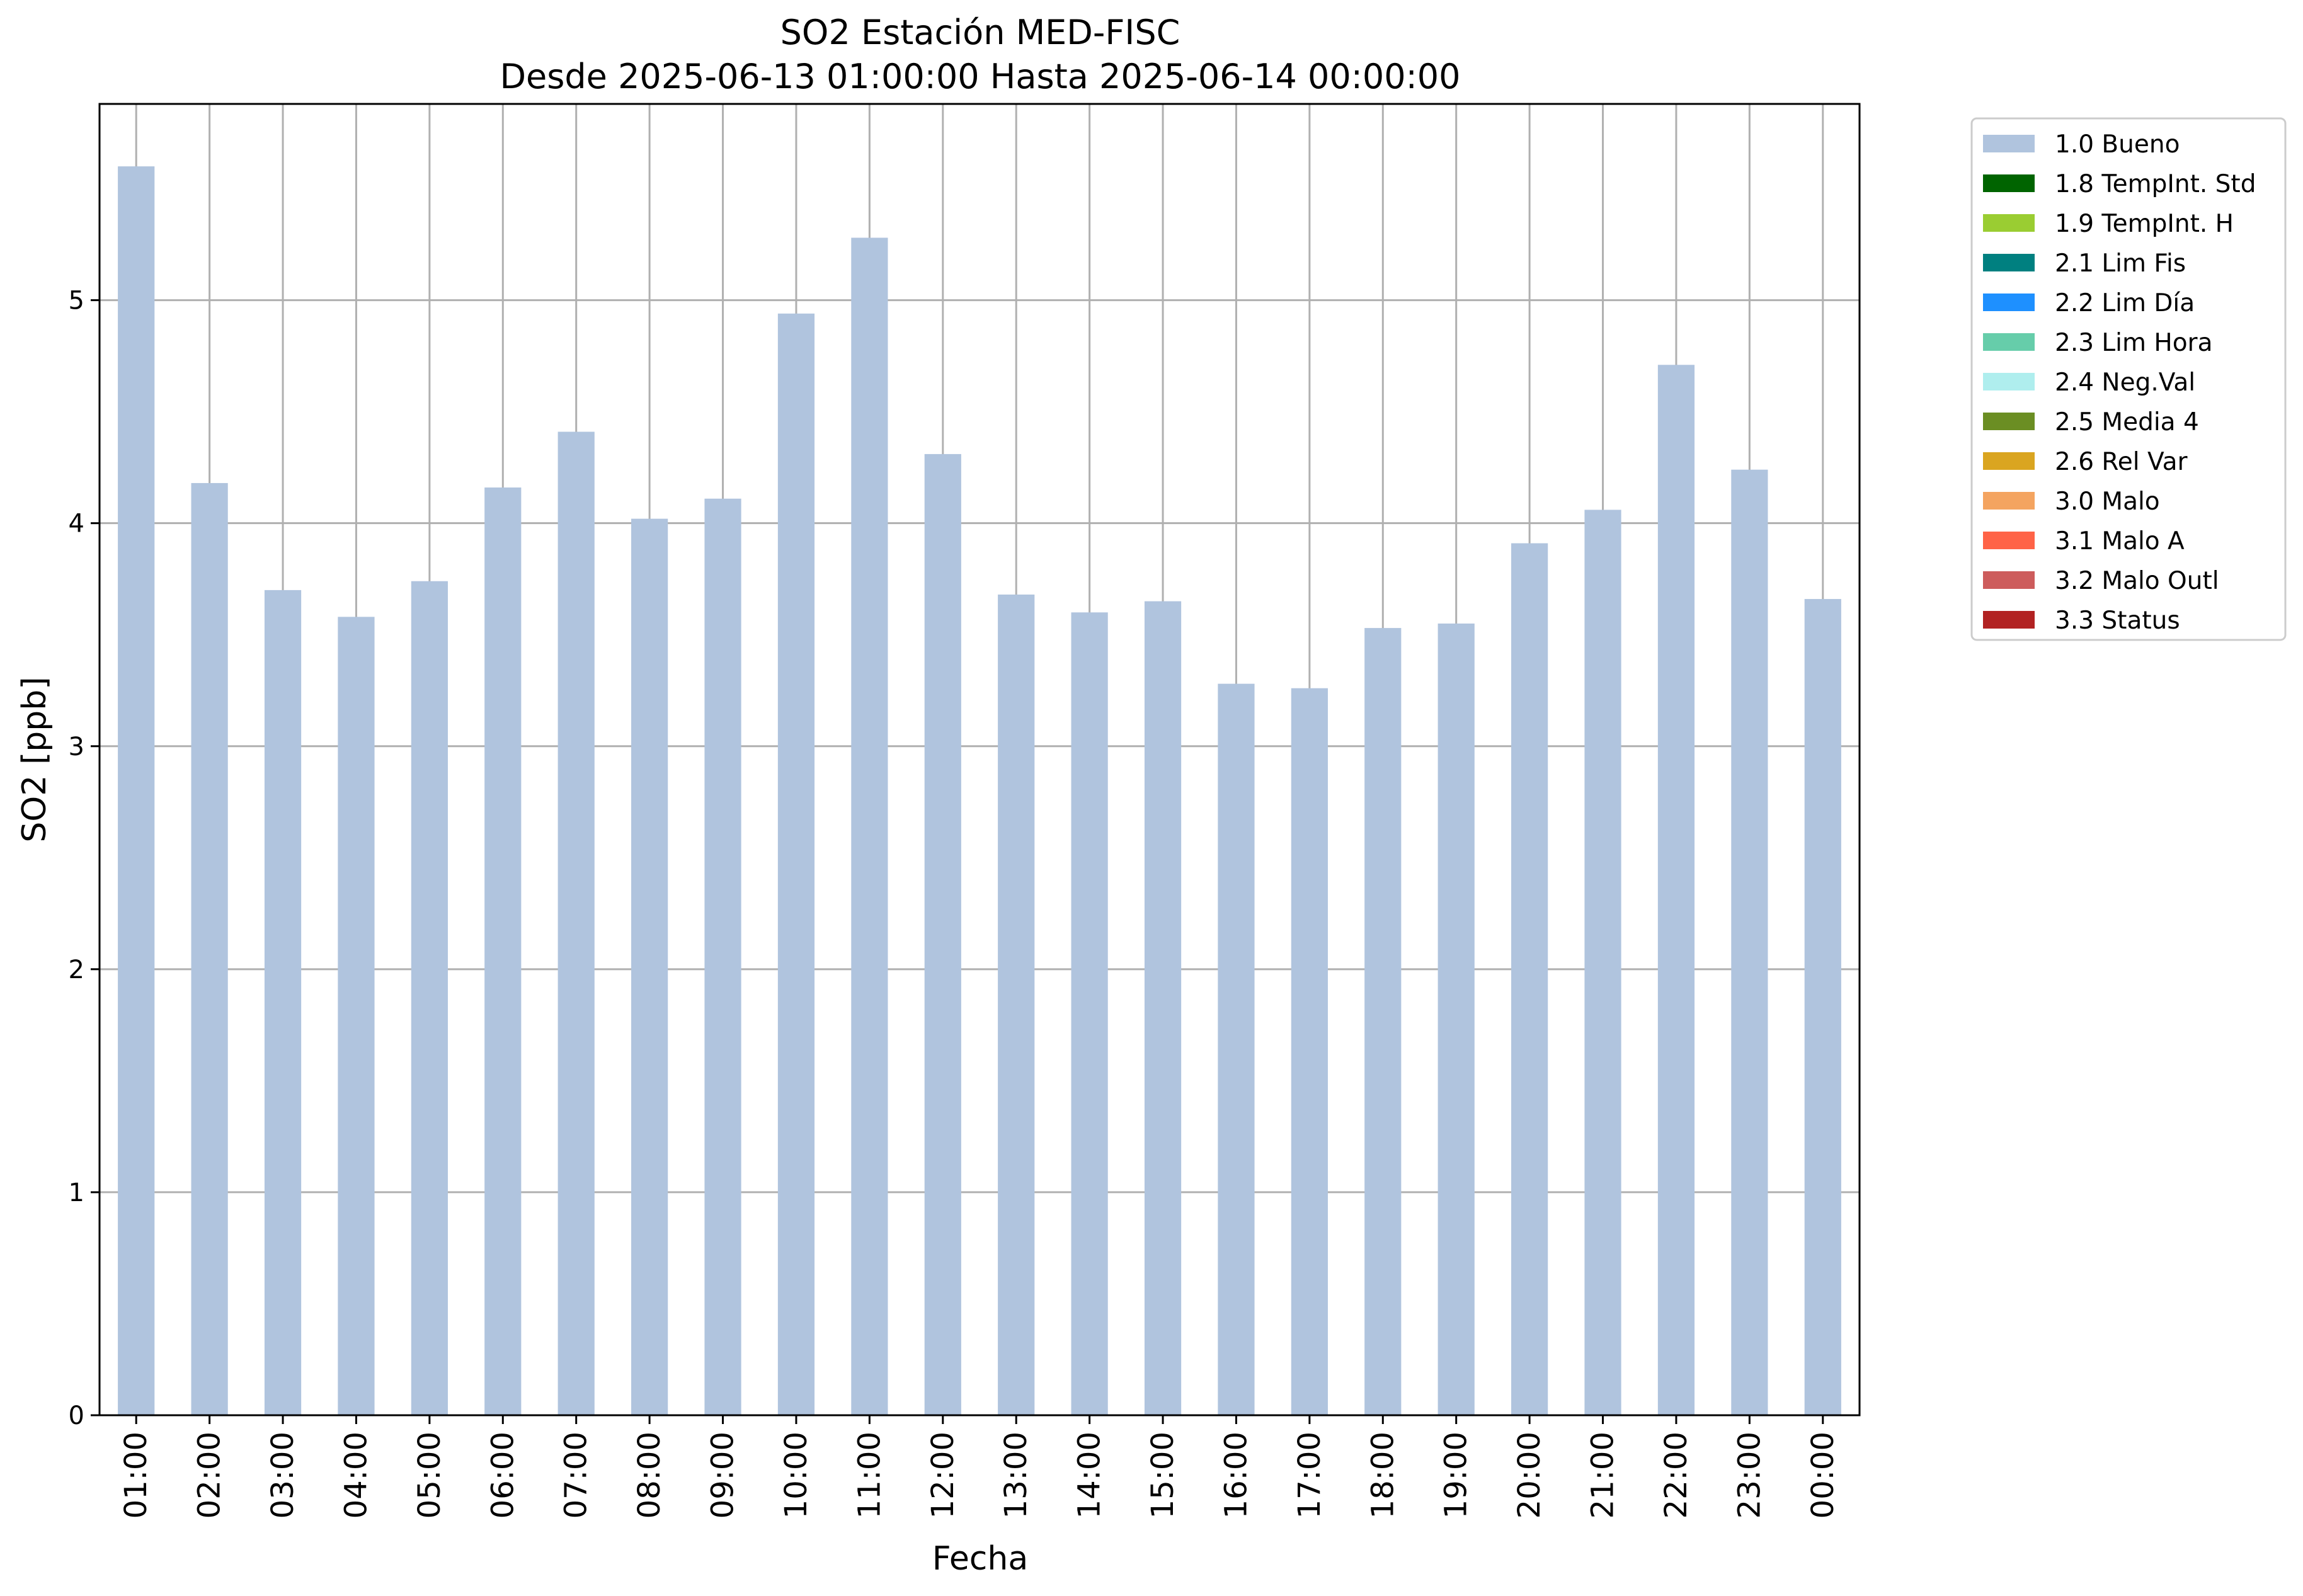 This screenshot has width=2303, height=1596. I want to click on y-tick-label: 5, so click(77, 301).